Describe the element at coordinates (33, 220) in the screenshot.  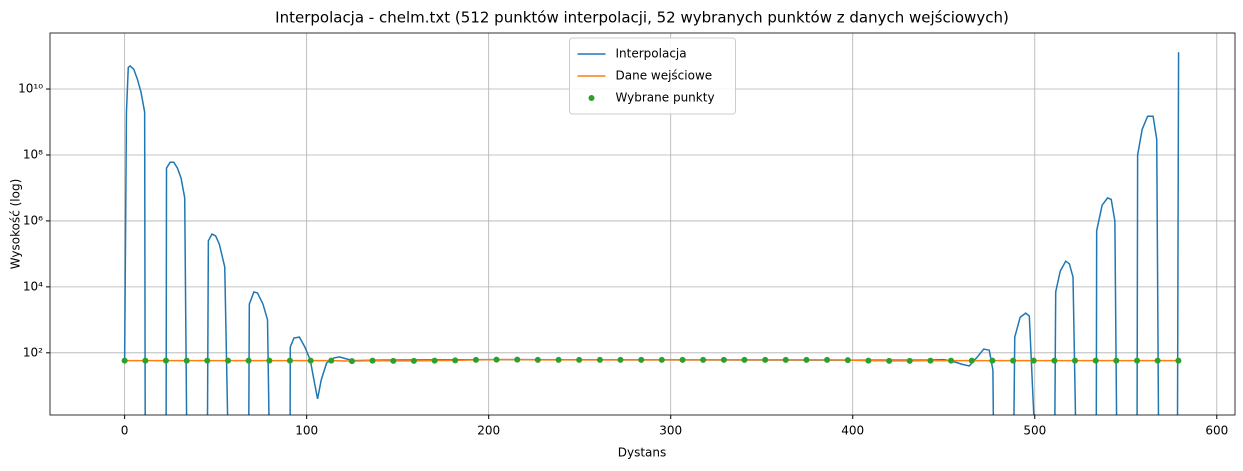
I see `y-tick-label: 10⁶` at that location.